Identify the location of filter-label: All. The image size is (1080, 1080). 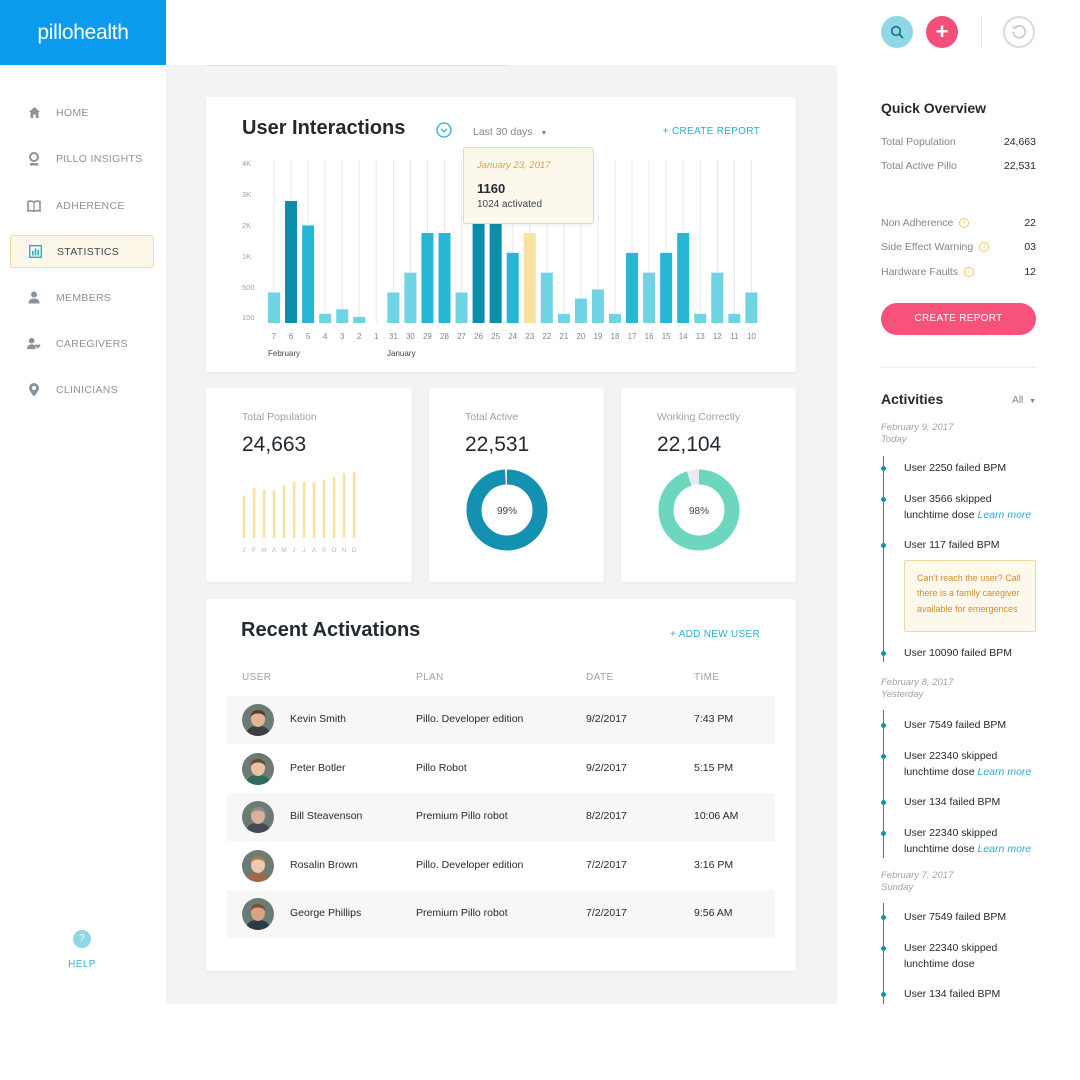
(1018, 400).